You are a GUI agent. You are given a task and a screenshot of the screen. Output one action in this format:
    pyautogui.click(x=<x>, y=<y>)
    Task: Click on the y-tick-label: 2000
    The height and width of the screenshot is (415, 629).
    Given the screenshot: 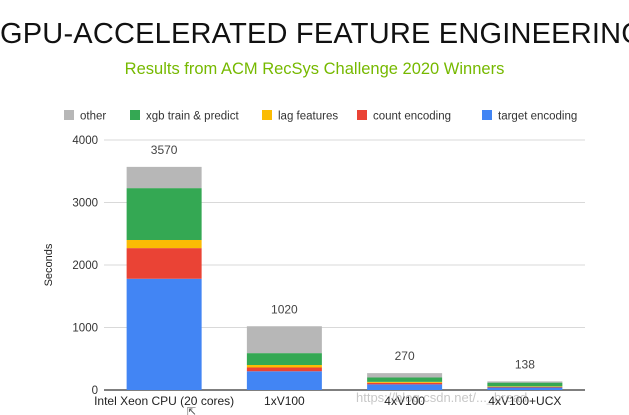 What is the action you would take?
    pyautogui.click(x=85, y=266)
    